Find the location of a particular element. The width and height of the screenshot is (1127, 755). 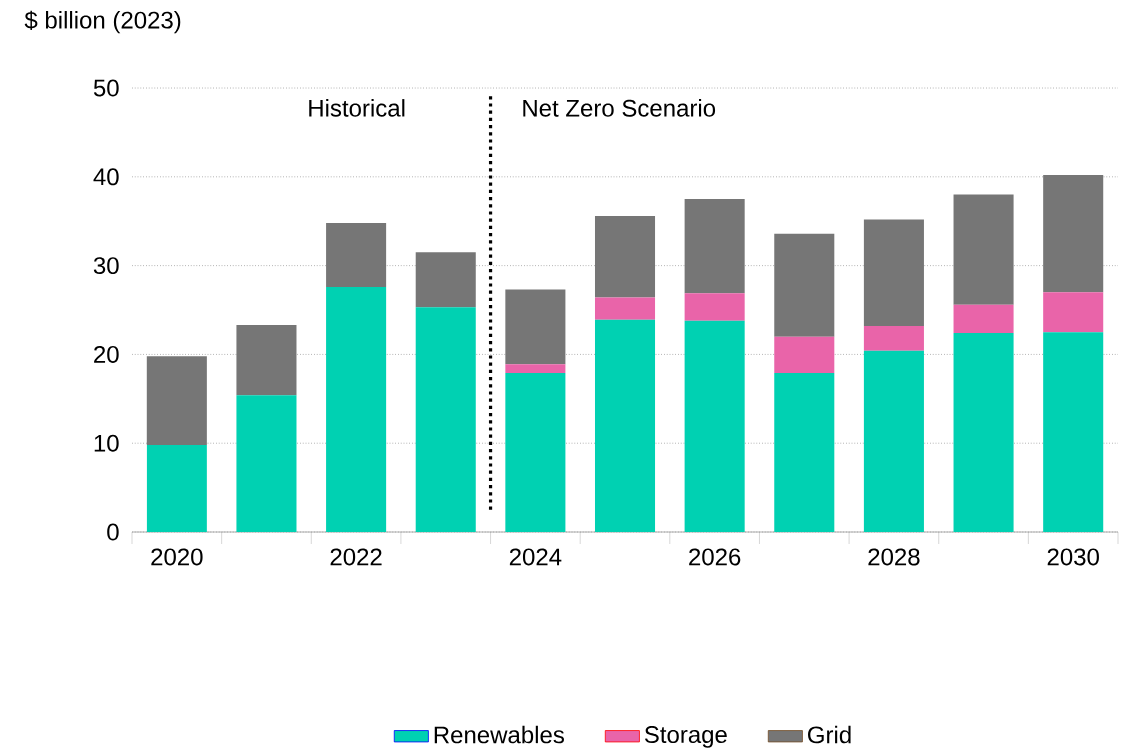

y-axis-title: $ billion (2023) is located at coordinates (102, 22).